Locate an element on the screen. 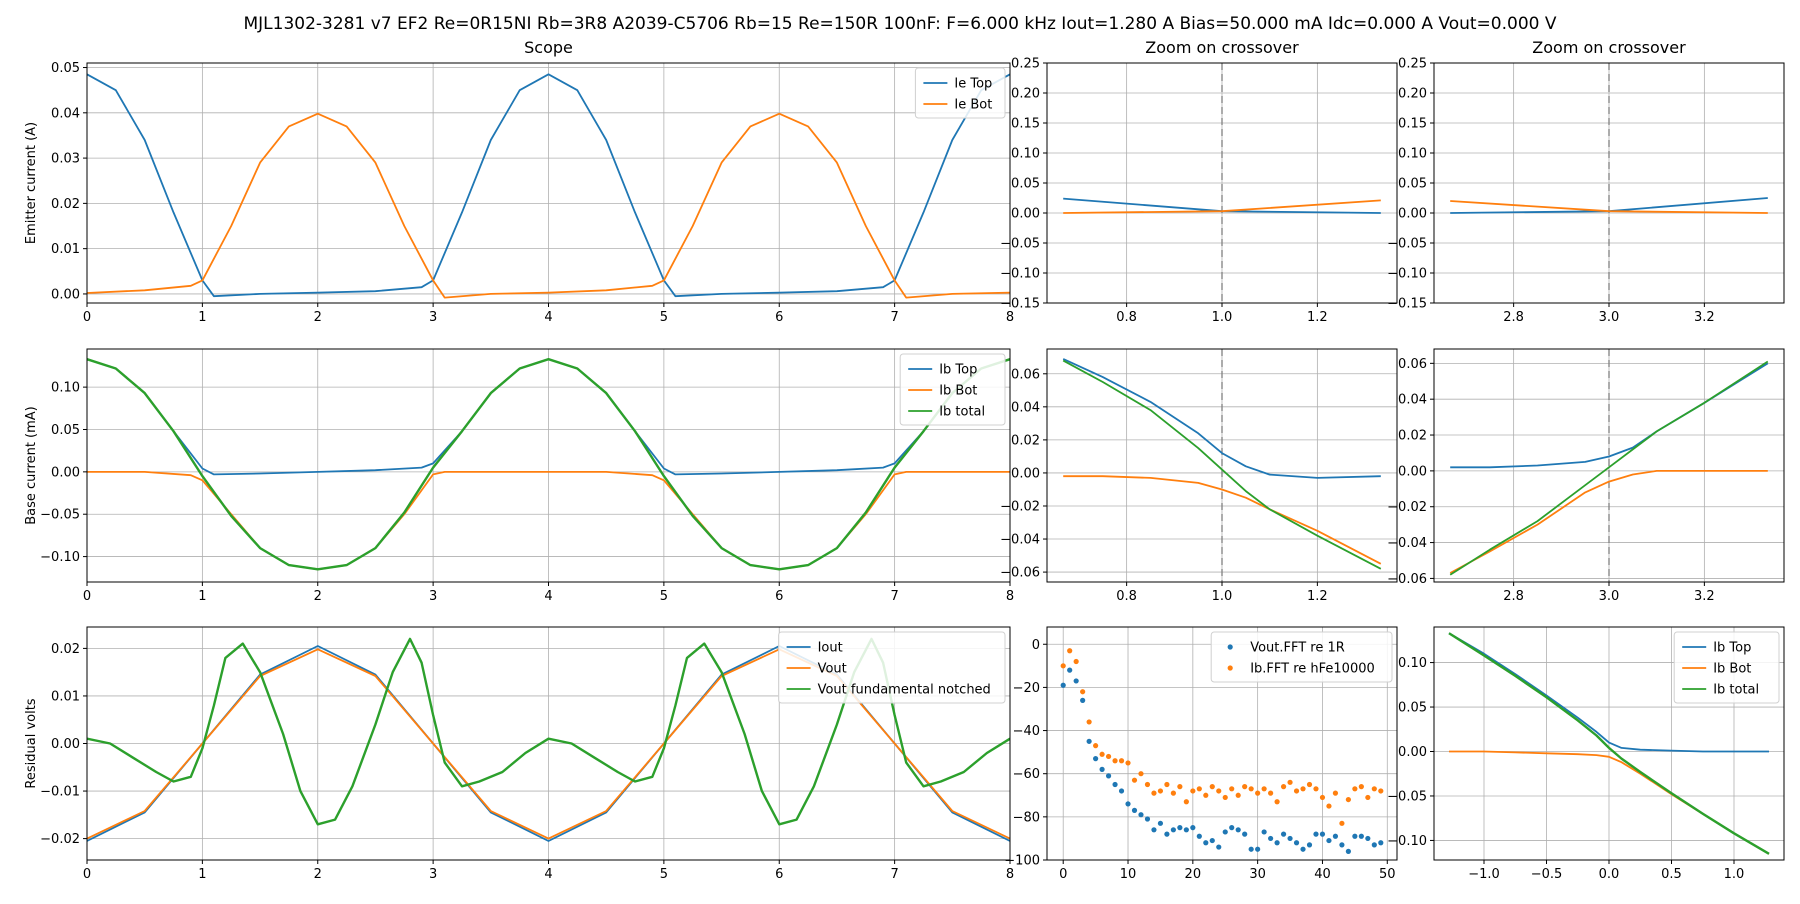 Image resolution: width=1800 pixels, height=904 pixels. legend-label: Vout.FFT re 1R is located at coordinates (1297, 648).